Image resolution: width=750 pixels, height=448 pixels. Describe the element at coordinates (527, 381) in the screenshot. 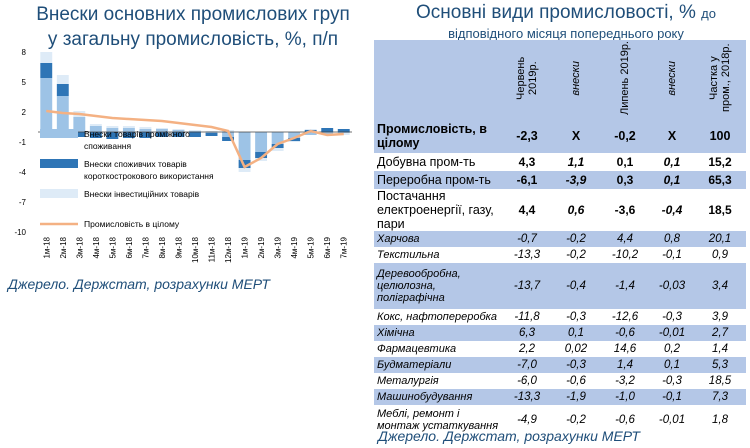

I see `row-value: -6,0` at that location.